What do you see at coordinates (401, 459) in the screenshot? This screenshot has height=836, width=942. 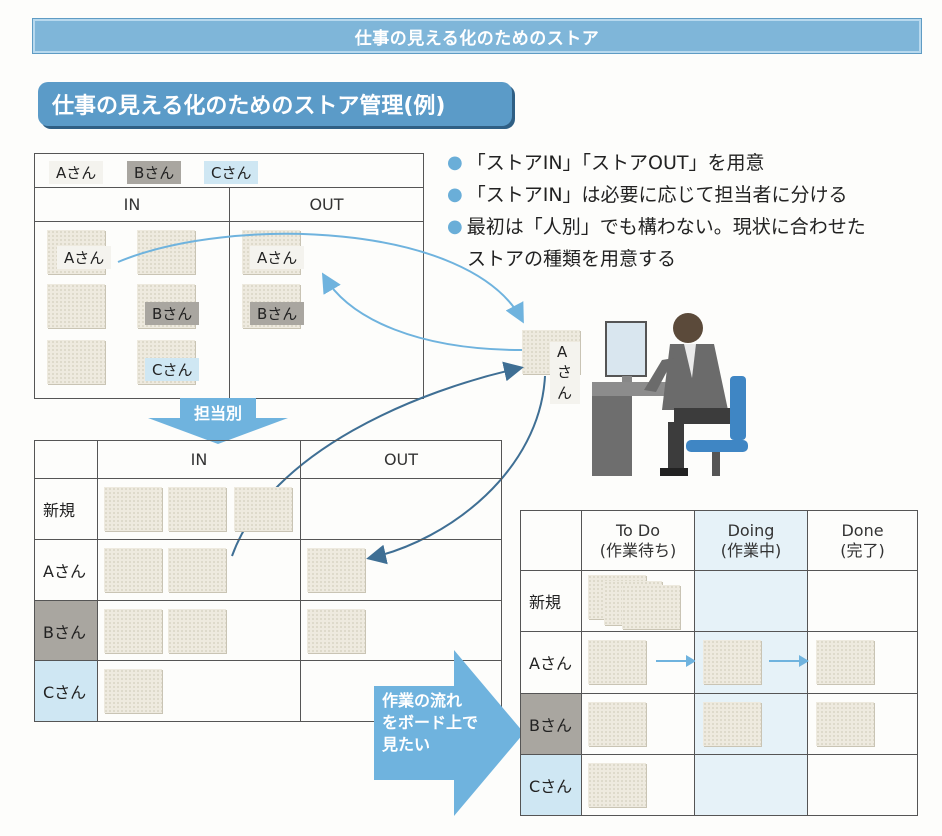 I see `person-out-header: OUT` at bounding box center [401, 459].